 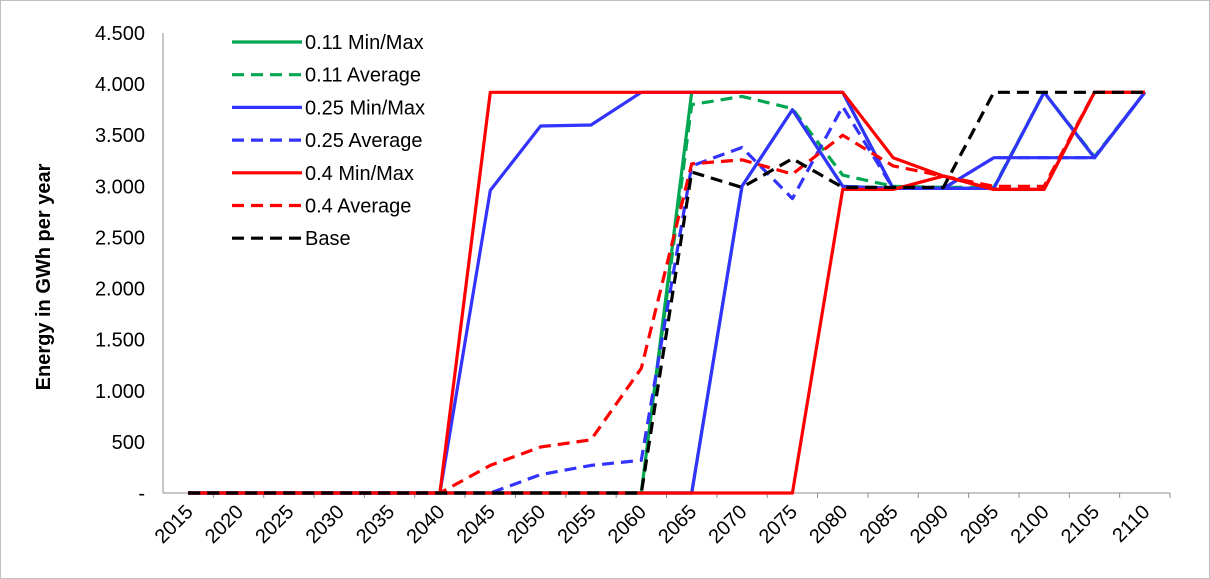 I want to click on x-tick-label: 2080, so click(x=828, y=524).